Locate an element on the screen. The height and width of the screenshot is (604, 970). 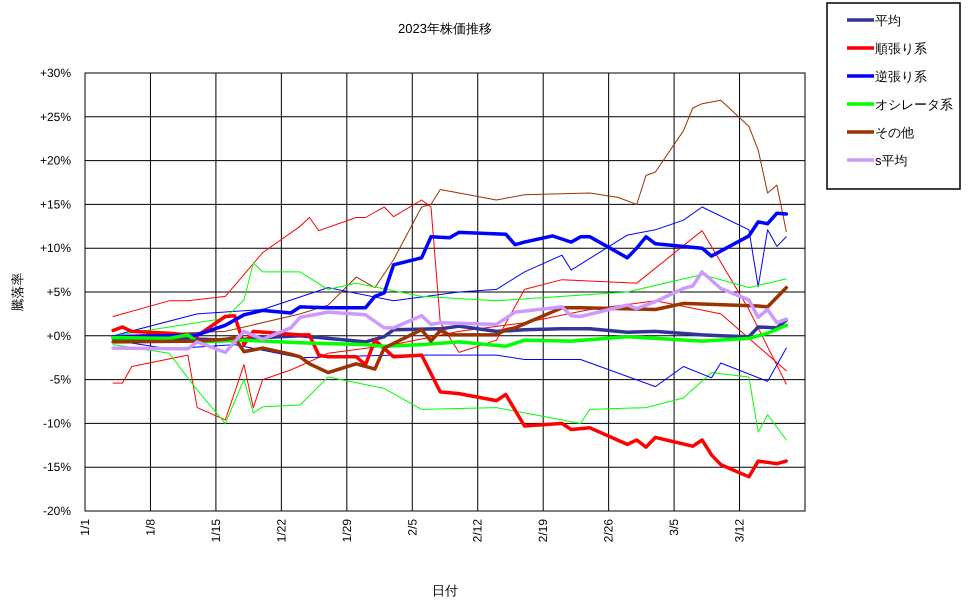
x-tick-label: 2/5 is located at coordinates (412, 527).